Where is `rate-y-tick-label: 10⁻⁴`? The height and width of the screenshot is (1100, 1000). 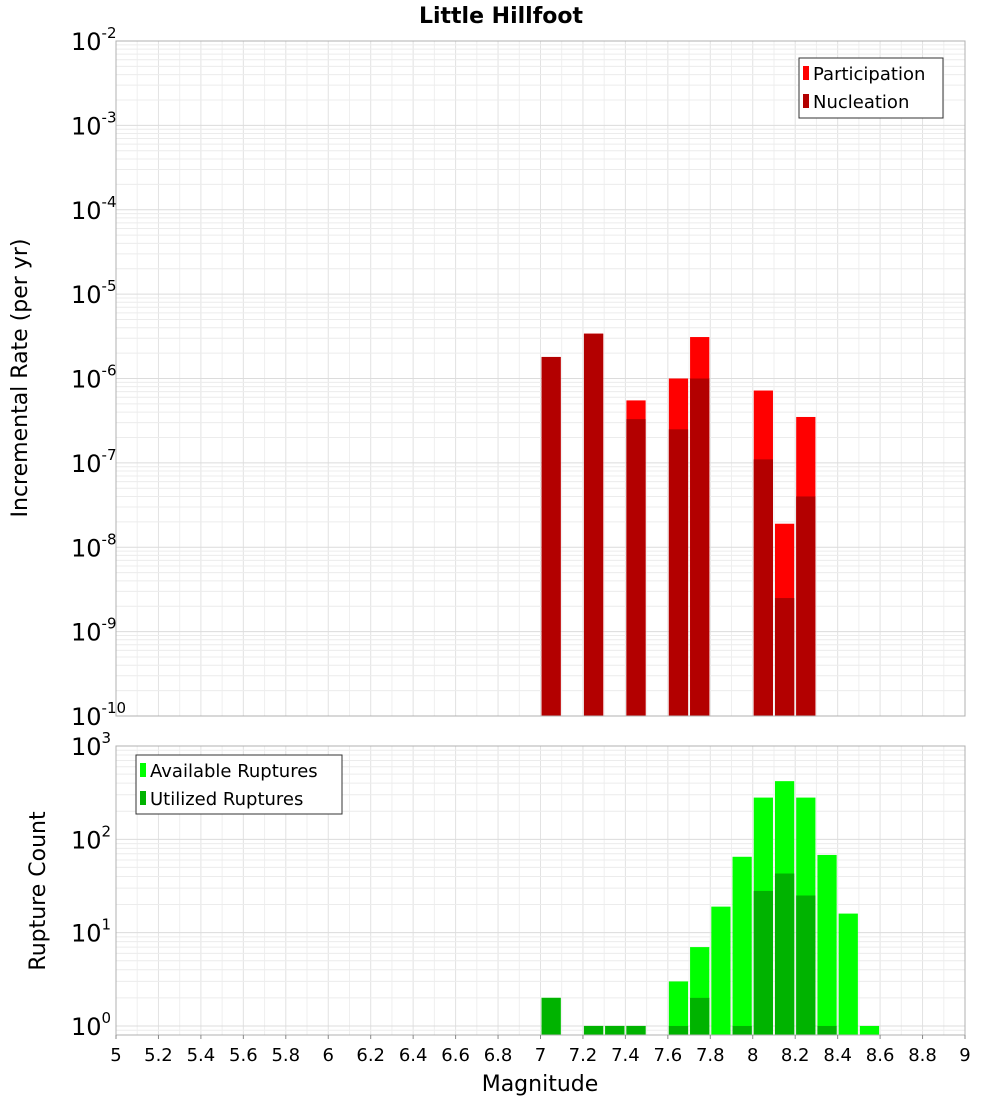
rate-y-tick-label: 10⁻⁴ is located at coordinates (94, 209).